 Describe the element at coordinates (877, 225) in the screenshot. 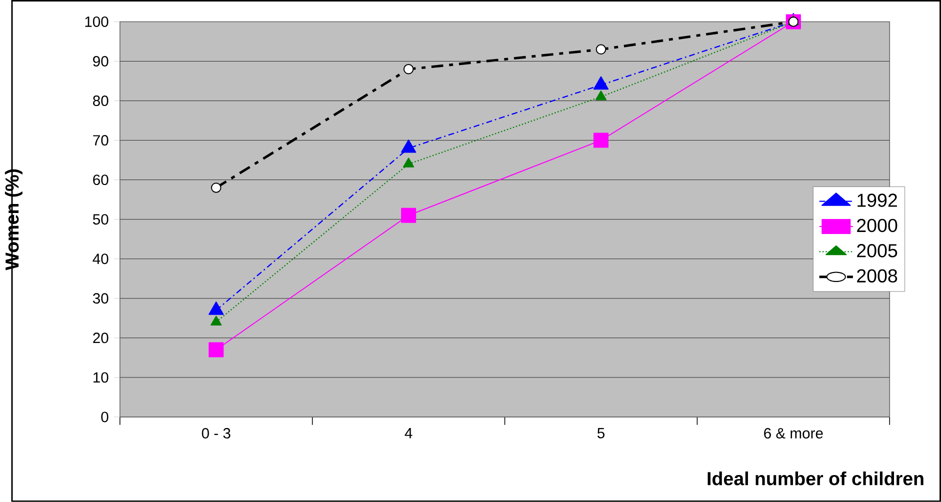

I see `legend-label: 2000` at that location.